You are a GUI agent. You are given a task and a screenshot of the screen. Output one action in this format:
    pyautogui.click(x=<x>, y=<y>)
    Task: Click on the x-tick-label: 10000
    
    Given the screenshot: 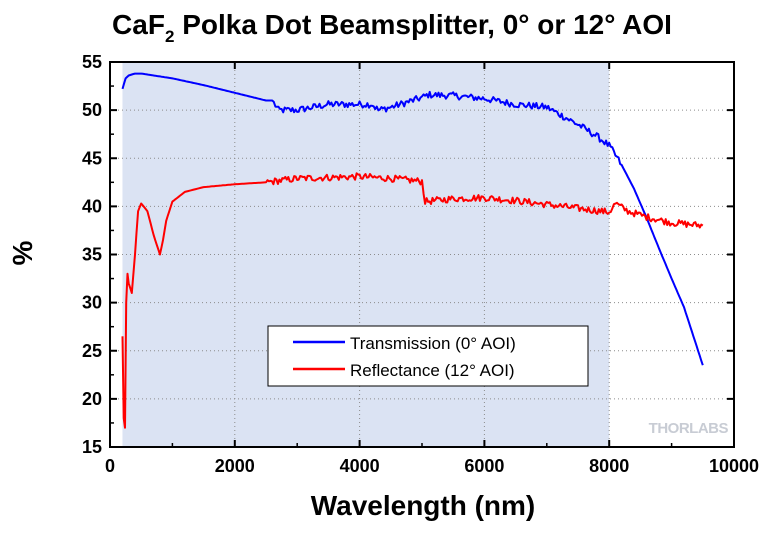 What is the action you would take?
    pyautogui.click(x=734, y=466)
    